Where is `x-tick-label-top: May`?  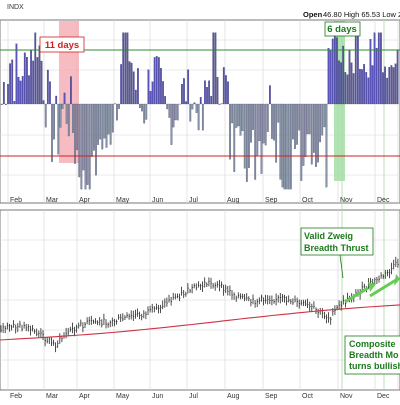 x-tick-label-top: May is located at coordinates (123, 200).